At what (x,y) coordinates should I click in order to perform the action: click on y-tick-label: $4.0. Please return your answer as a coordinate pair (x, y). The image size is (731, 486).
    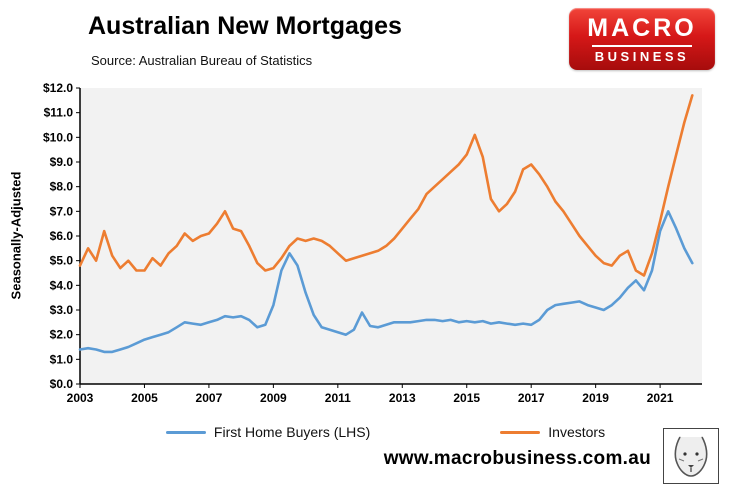
    Looking at the image, I should click on (62, 285).